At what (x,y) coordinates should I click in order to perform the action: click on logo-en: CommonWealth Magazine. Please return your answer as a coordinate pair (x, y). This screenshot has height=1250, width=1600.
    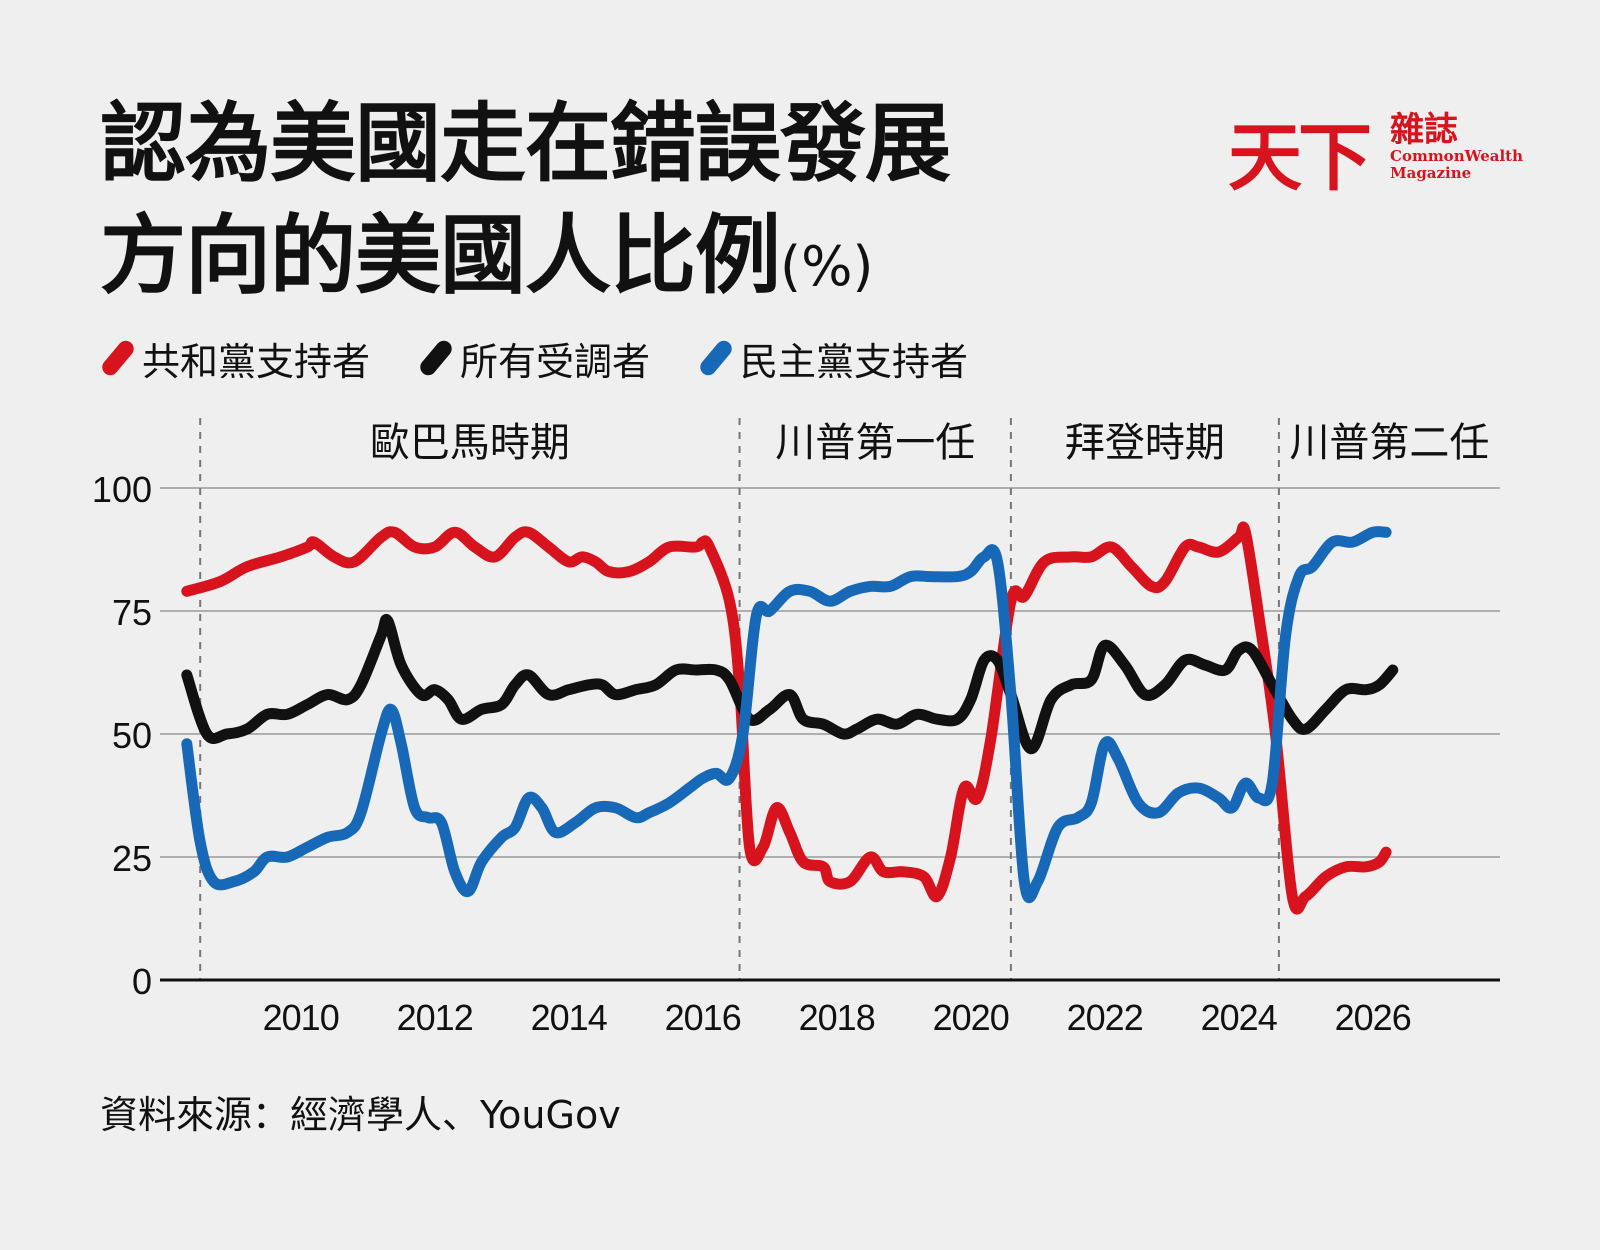
    Looking at the image, I should click on (1457, 164).